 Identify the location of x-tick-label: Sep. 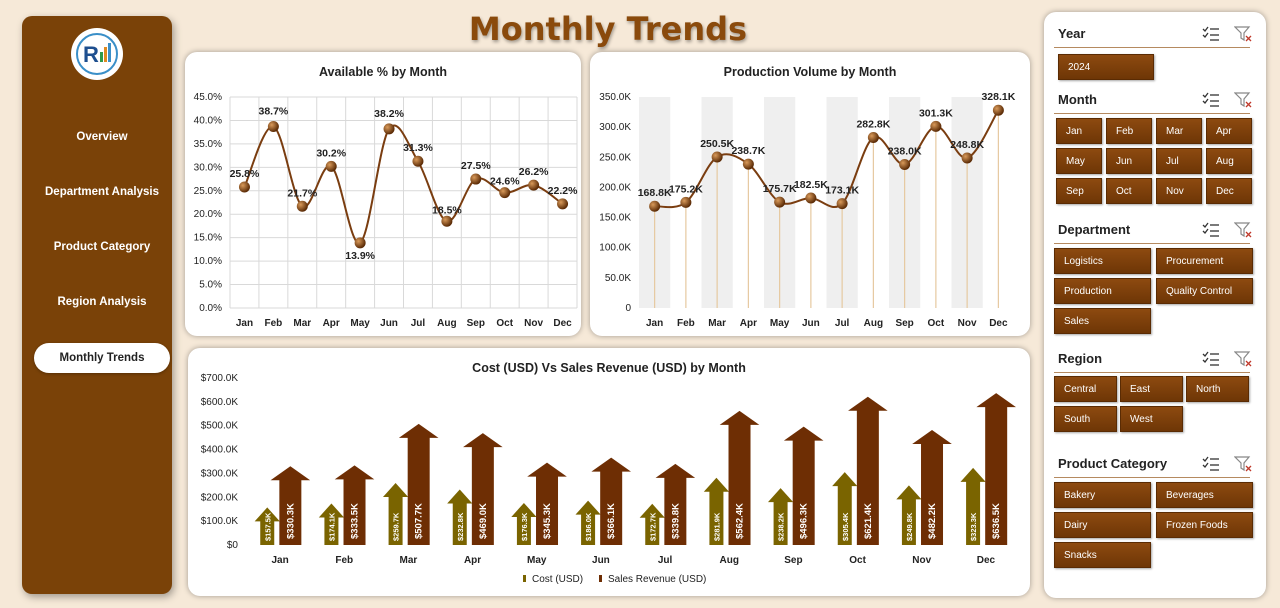
(476, 323).